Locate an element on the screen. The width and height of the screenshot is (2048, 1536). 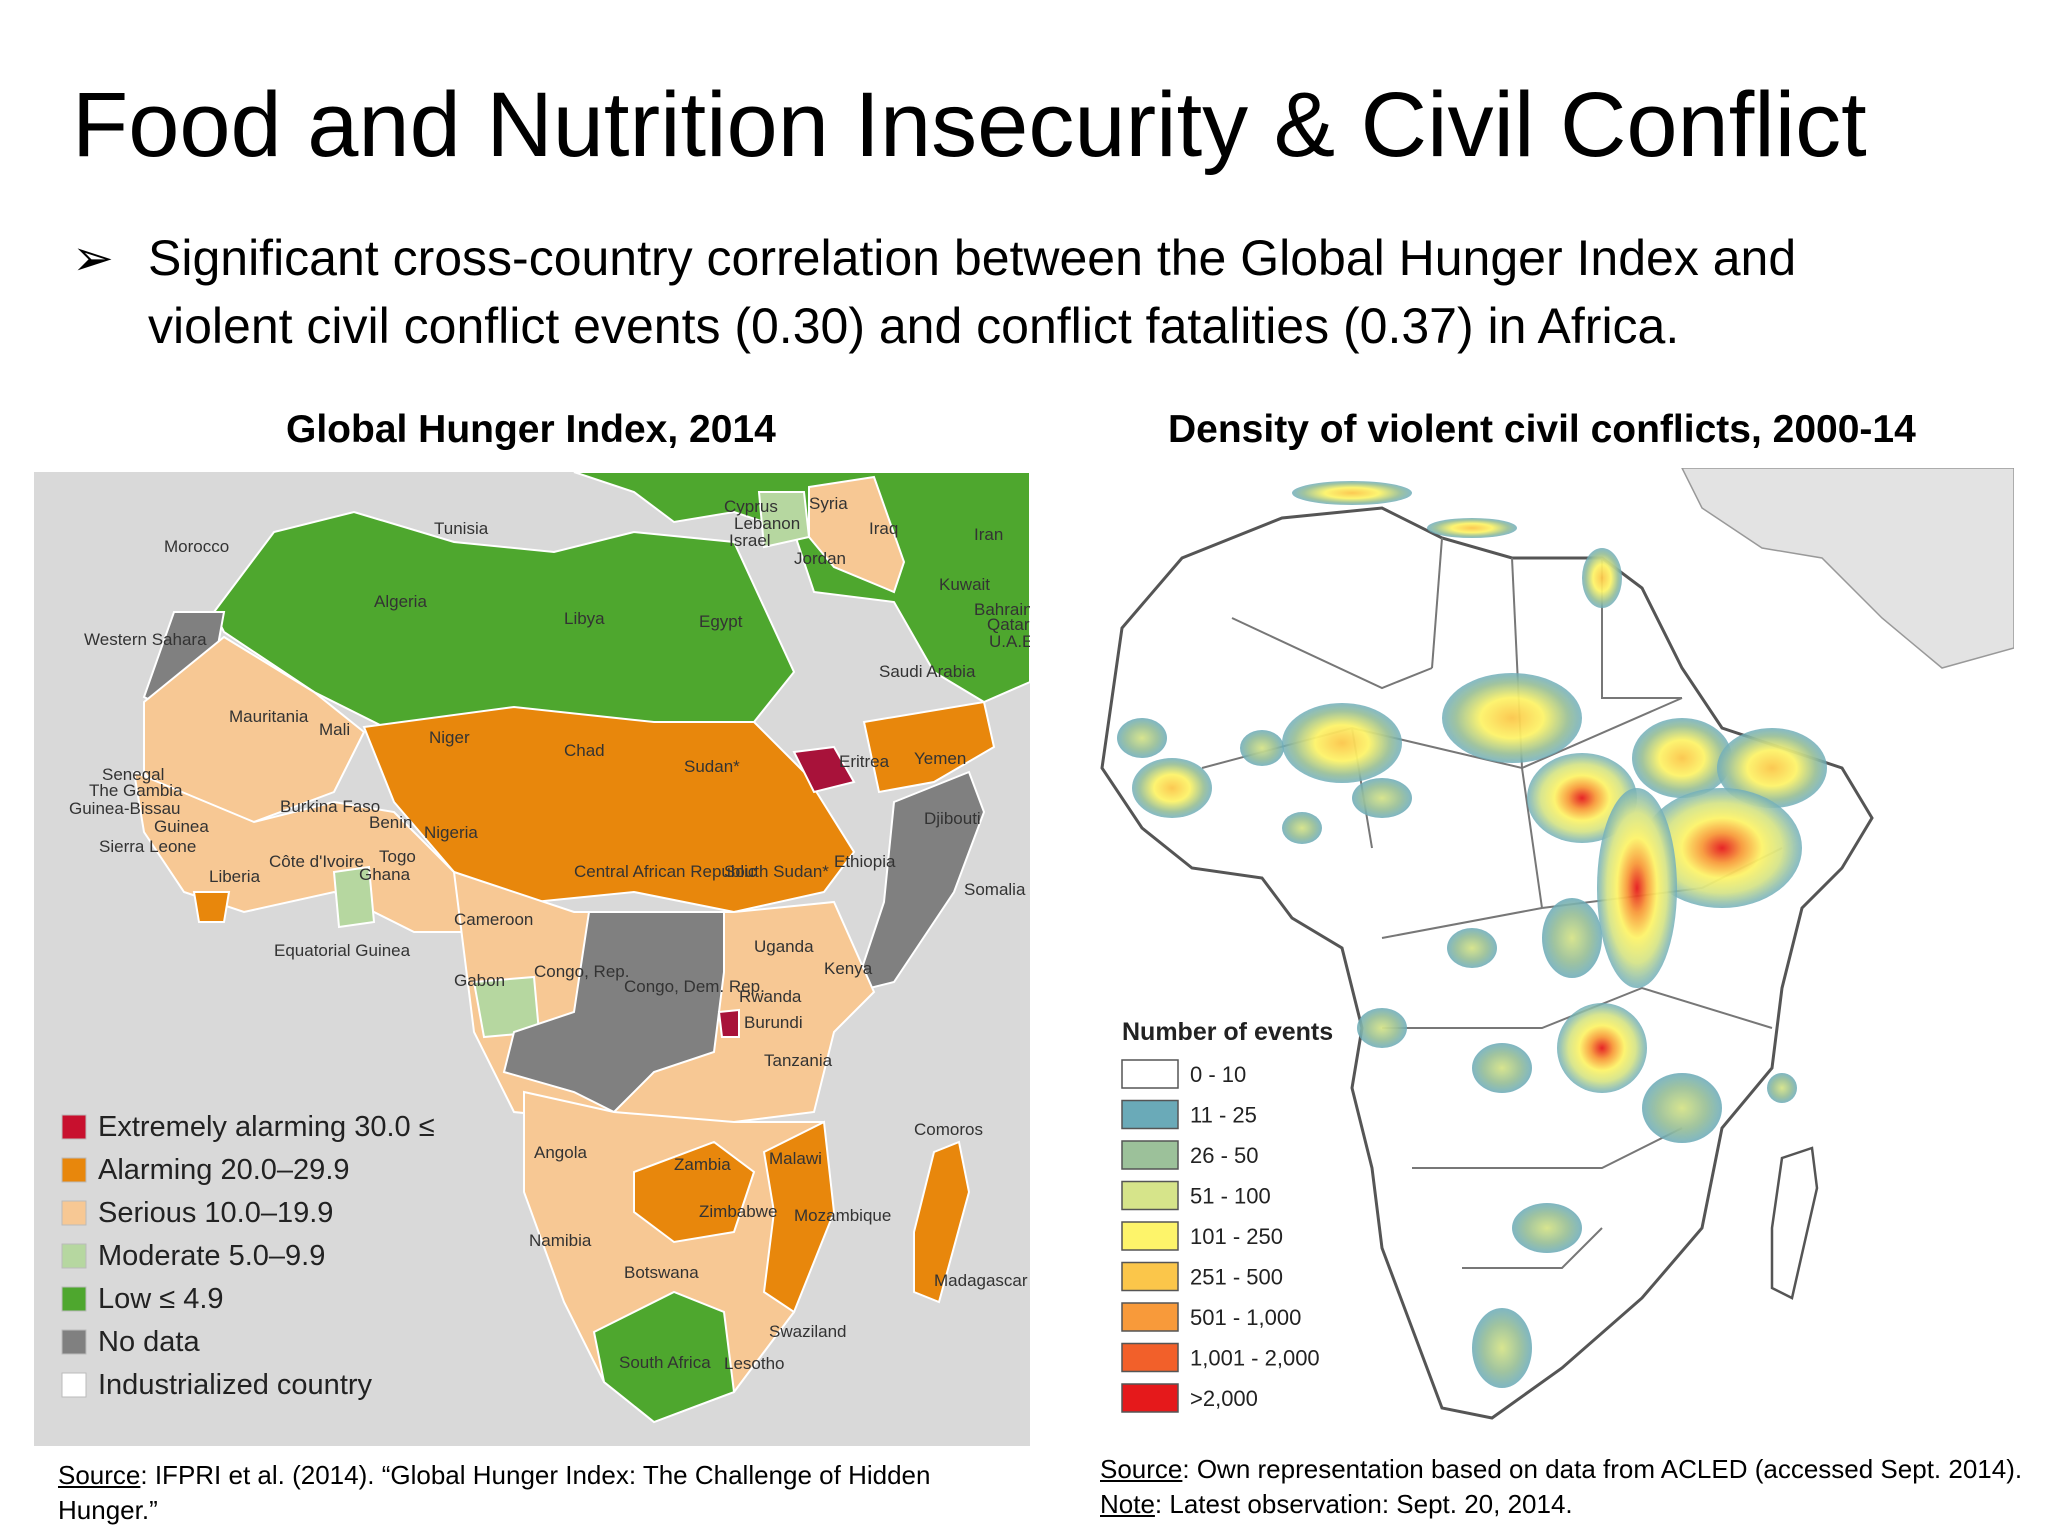
country-label: Kuwait is located at coordinates (964, 584).